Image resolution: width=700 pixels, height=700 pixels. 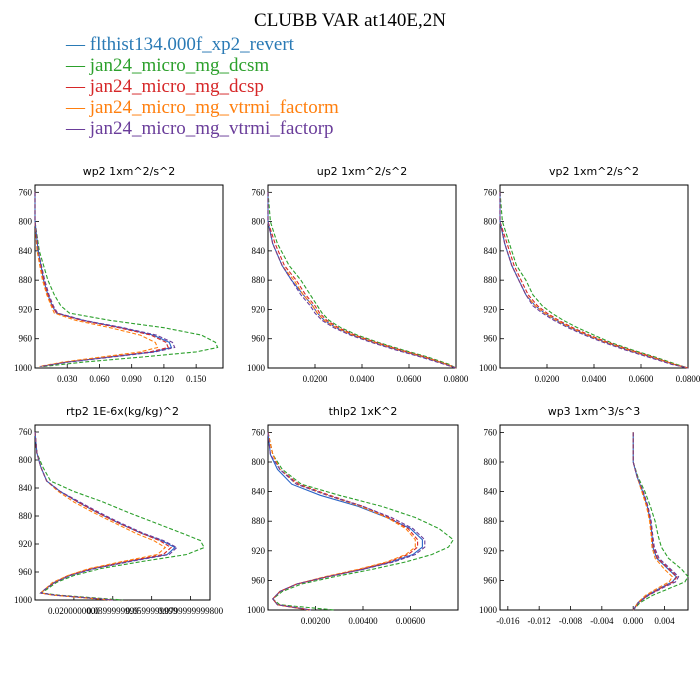 What do you see at coordinates (571, 621) in the screenshot?
I see `x-tick-label: -0.008` at bounding box center [571, 621].